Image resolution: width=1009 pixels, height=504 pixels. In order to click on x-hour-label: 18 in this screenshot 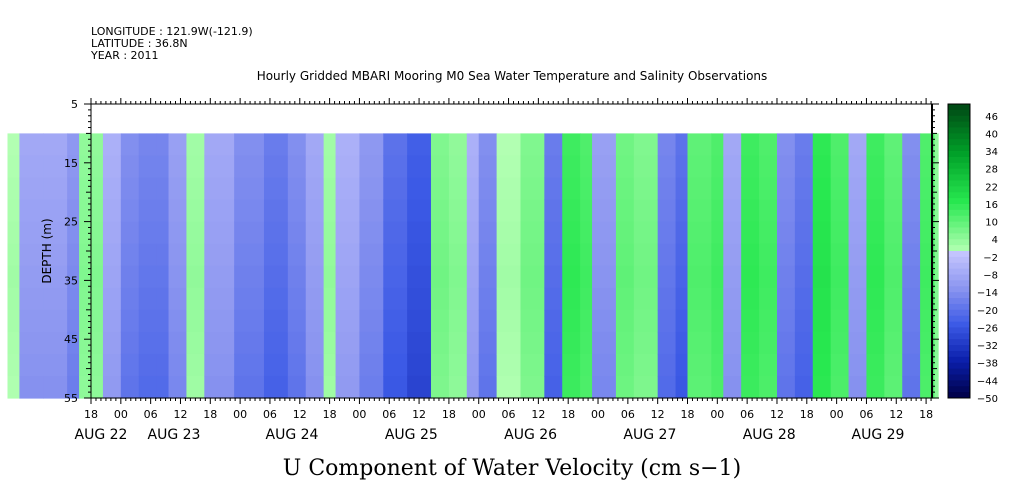, I will do `click(449, 414)`.